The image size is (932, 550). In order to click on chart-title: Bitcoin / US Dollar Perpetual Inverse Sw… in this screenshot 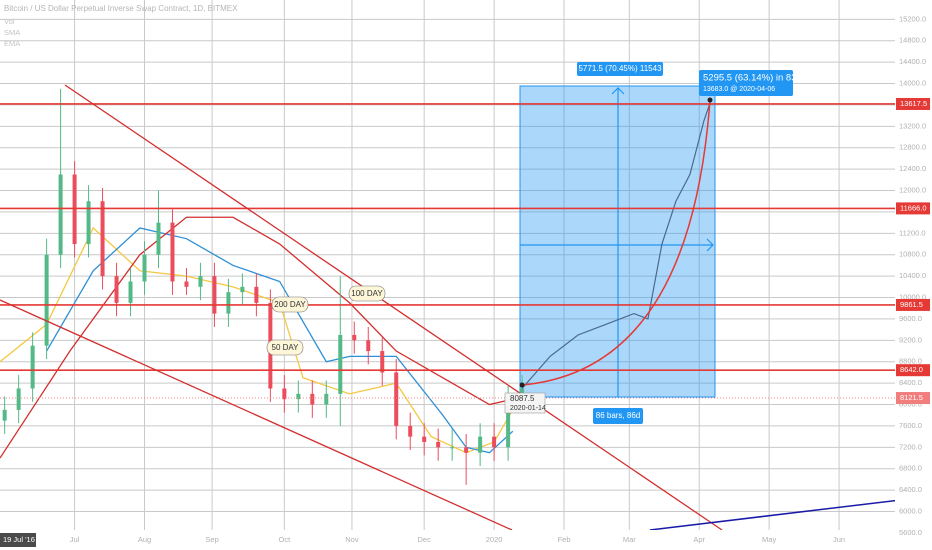, I will do `click(121, 8)`.